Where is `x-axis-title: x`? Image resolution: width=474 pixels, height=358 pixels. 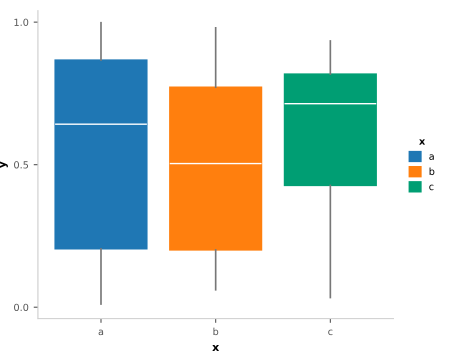 x-axis-title: x is located at coordinates (216, 348).